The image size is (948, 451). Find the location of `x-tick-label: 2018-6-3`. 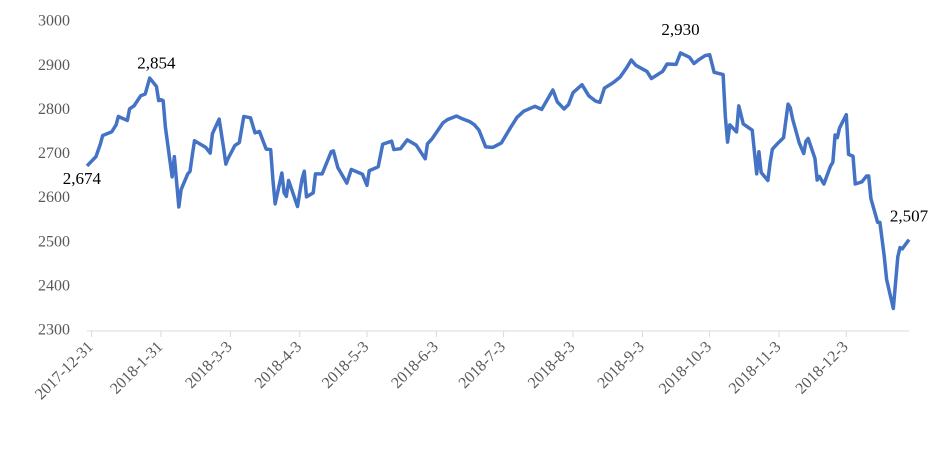

x-tick-label: 2018-6-3 is located at coordinates (414, 364).